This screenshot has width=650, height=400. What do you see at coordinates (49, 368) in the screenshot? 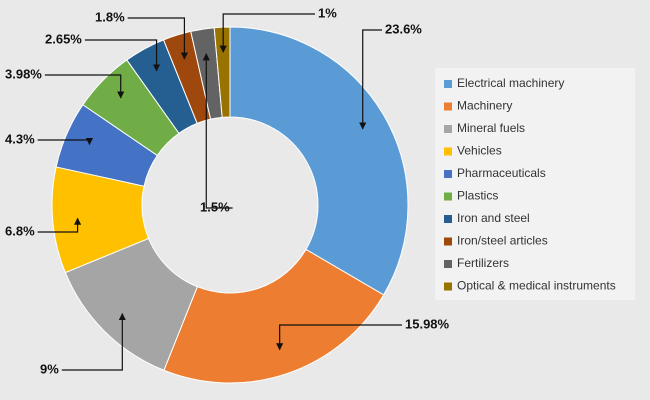
I see `data-label: 9%` at bounding box center [49, 368].